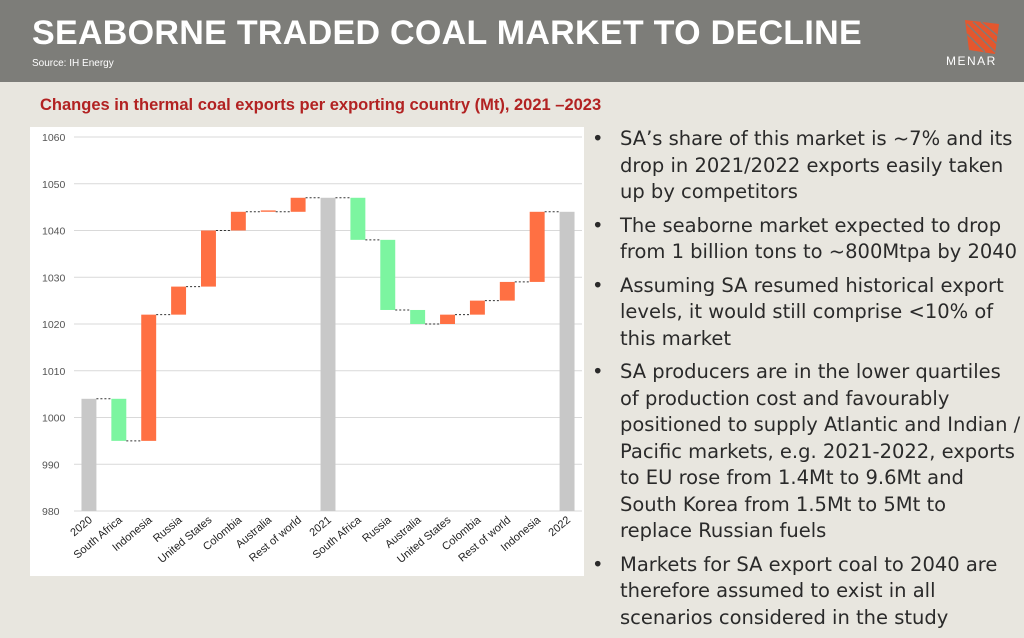 Image resolution: width=1024 pixels, height=638 pixels. Describe the element at coordinates (51, 512) in the screenshot. I see `y-tick-label: 980` at that location.